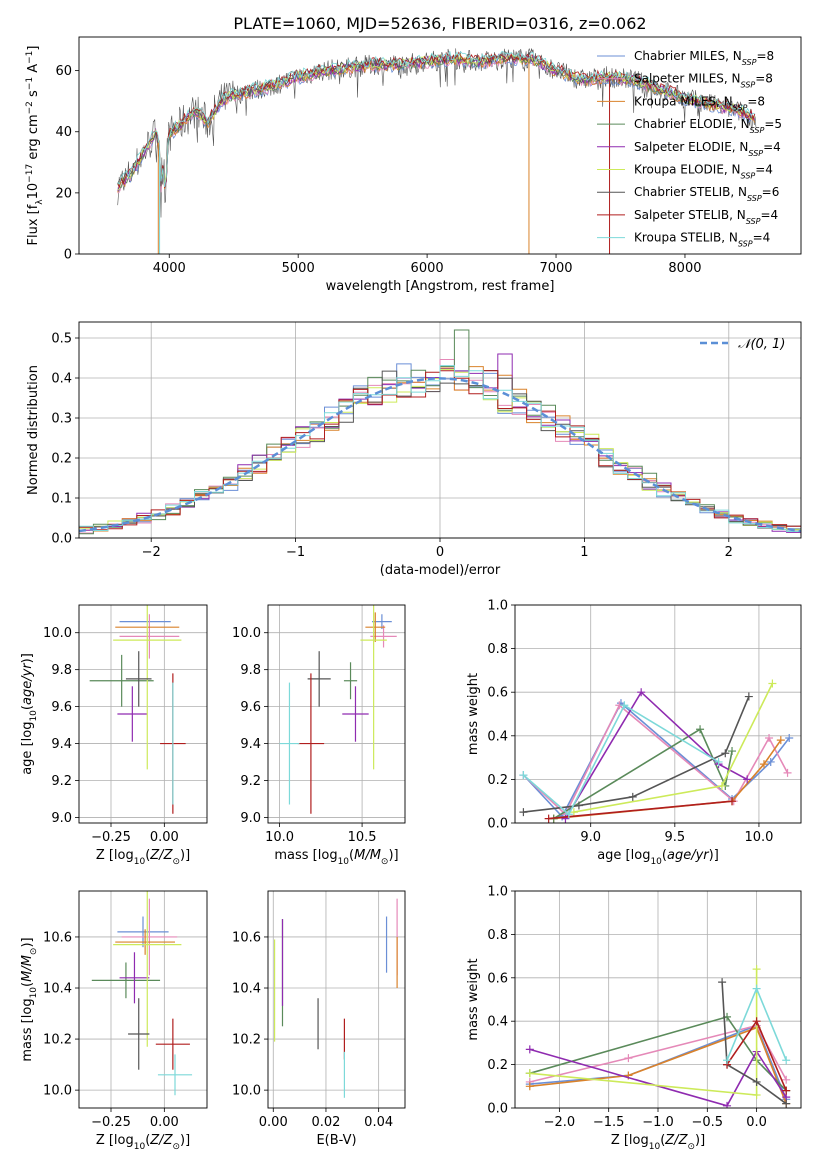  What do you see at coordinates (745, 243) in the screenshot?
I see `label-part: SSP` at bounding box center [745, 243].